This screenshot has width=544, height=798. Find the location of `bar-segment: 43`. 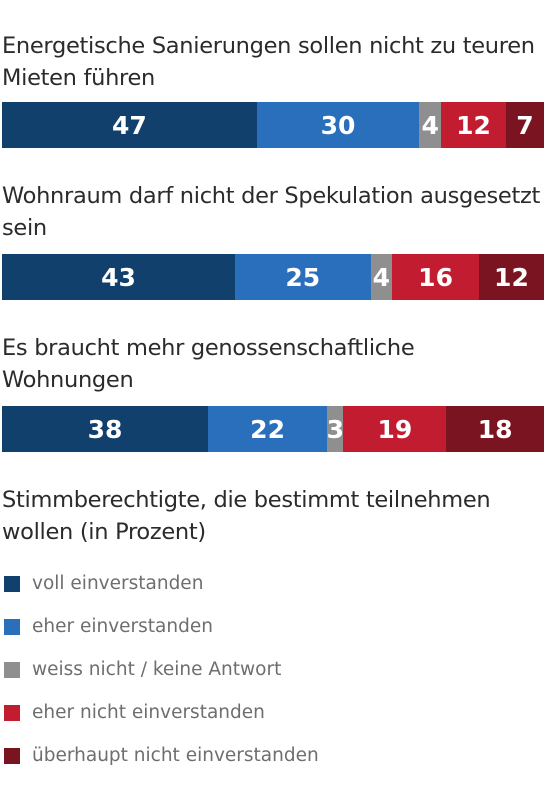

bar-segment: 43 is located at coordinates (119, 277).